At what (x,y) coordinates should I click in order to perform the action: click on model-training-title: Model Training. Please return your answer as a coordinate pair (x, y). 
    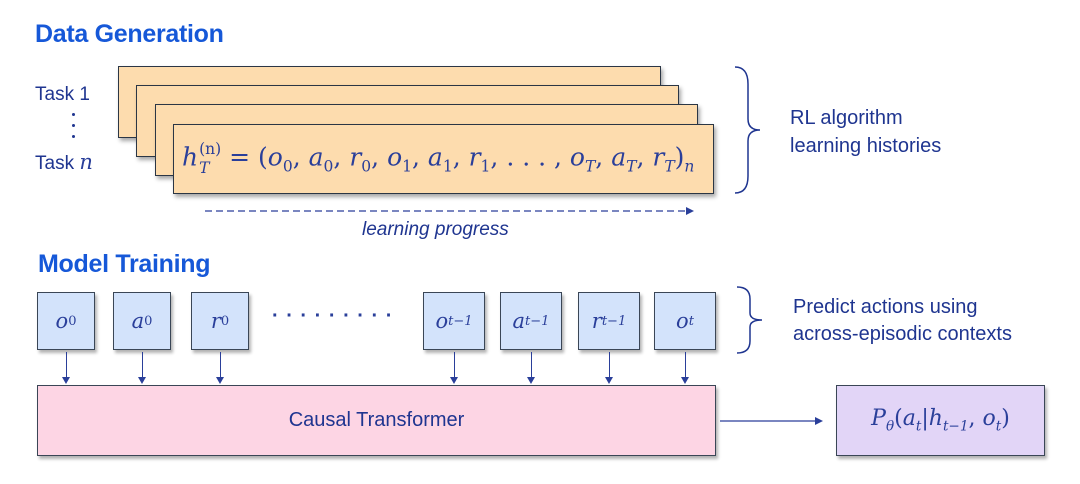
    Looking at the image, I should click on (124, 264).